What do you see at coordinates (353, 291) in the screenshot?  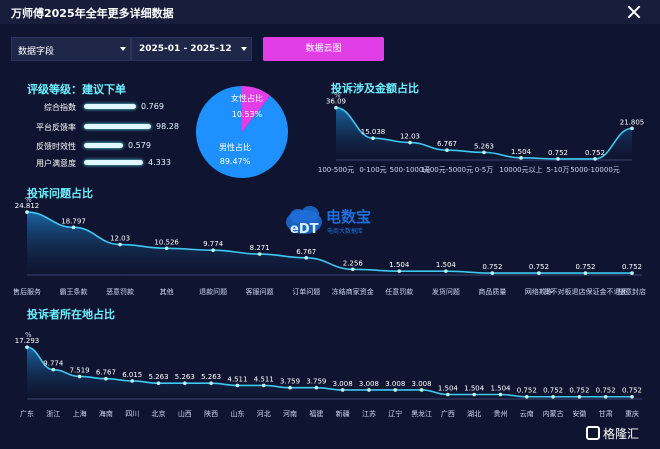 I see `x-tick-label: 冻结商家资金` at bounding box center [353, 291].